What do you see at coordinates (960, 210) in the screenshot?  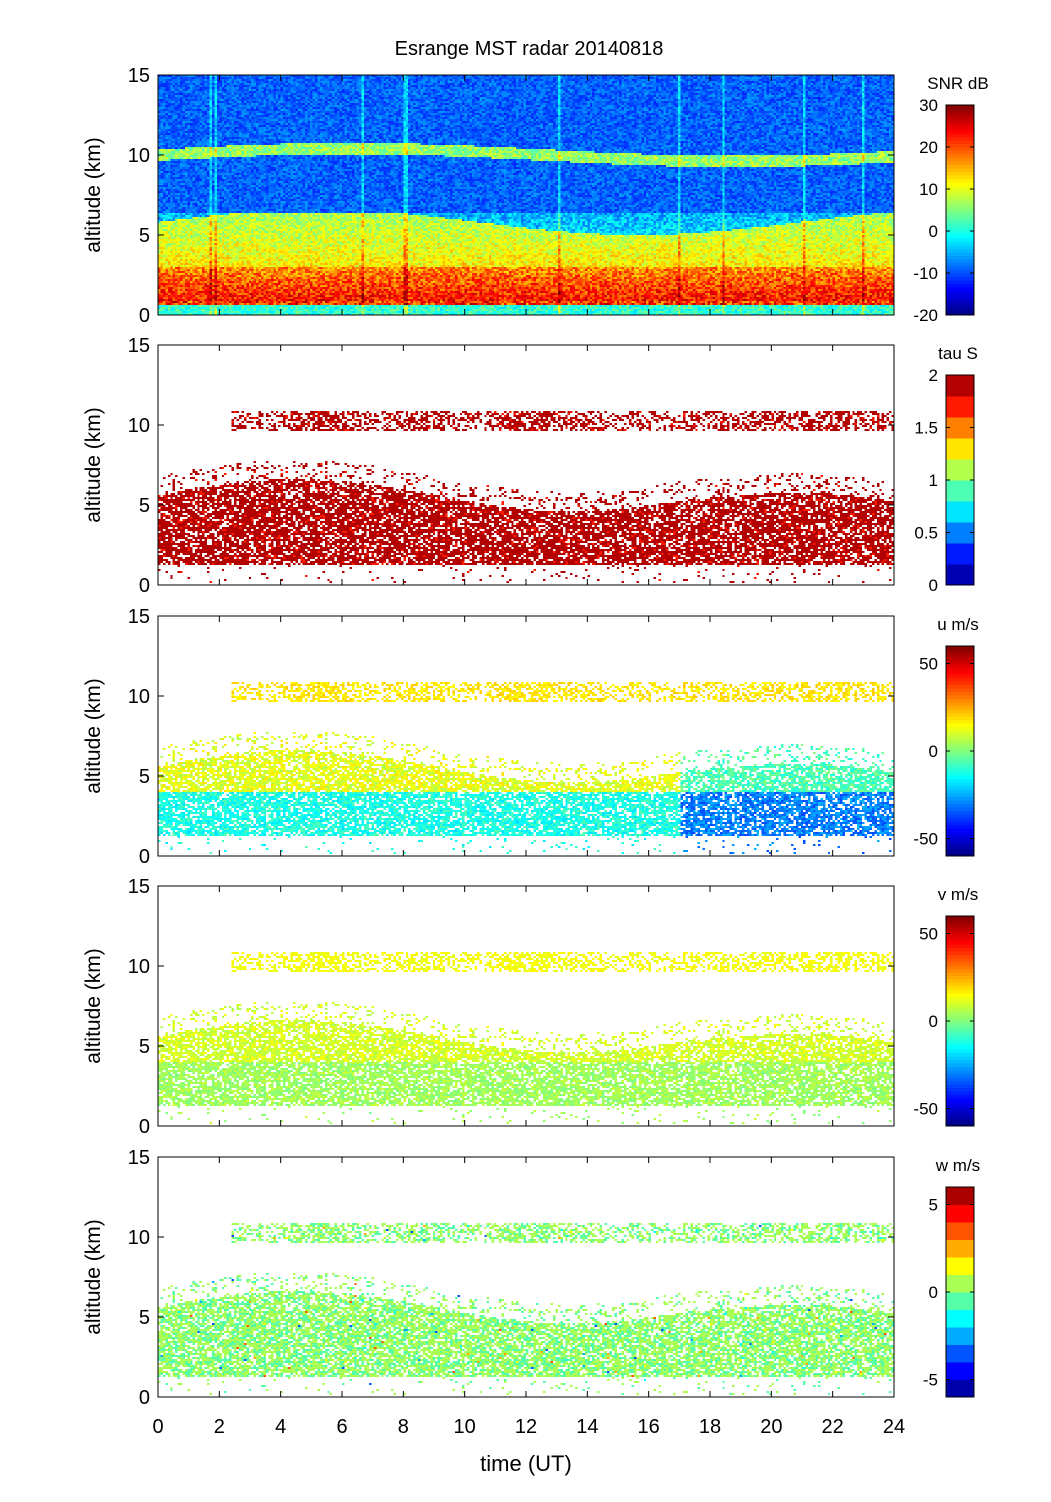 I see `colorbar-frame` at bounding box center [960, 210].